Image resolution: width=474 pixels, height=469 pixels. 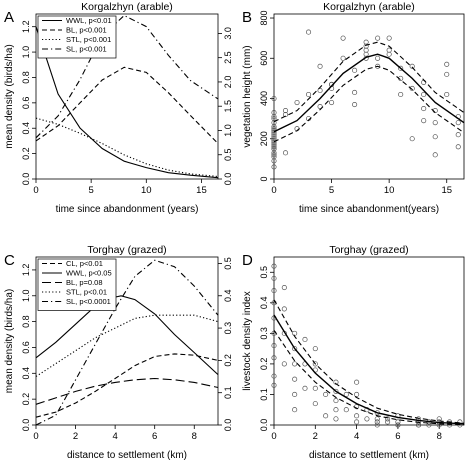 I want to click on x-tick-label: 15, so click(x=201, y=190).